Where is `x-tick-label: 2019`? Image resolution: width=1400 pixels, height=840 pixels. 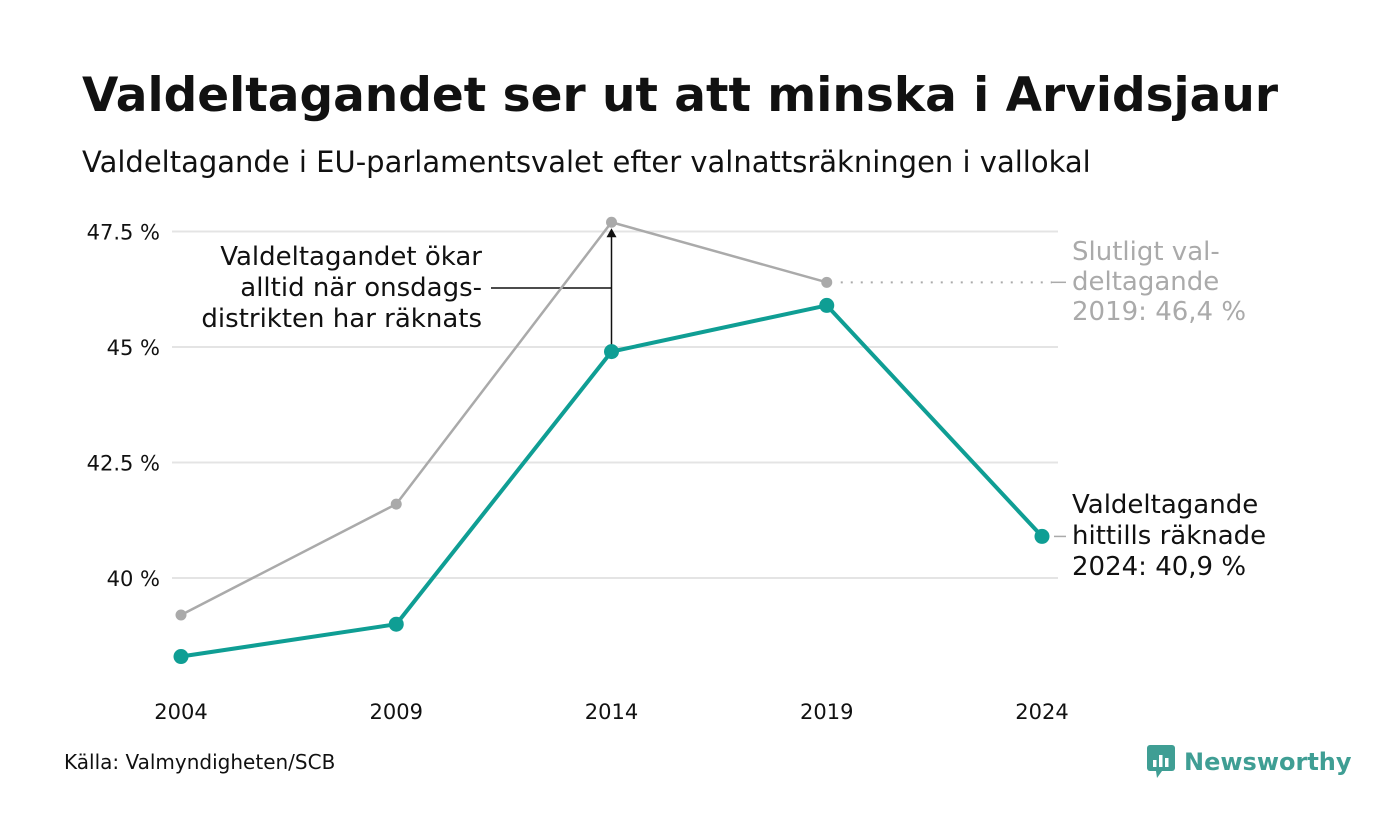 x-tick-label: 2019 is located at coordinates (826, 712).